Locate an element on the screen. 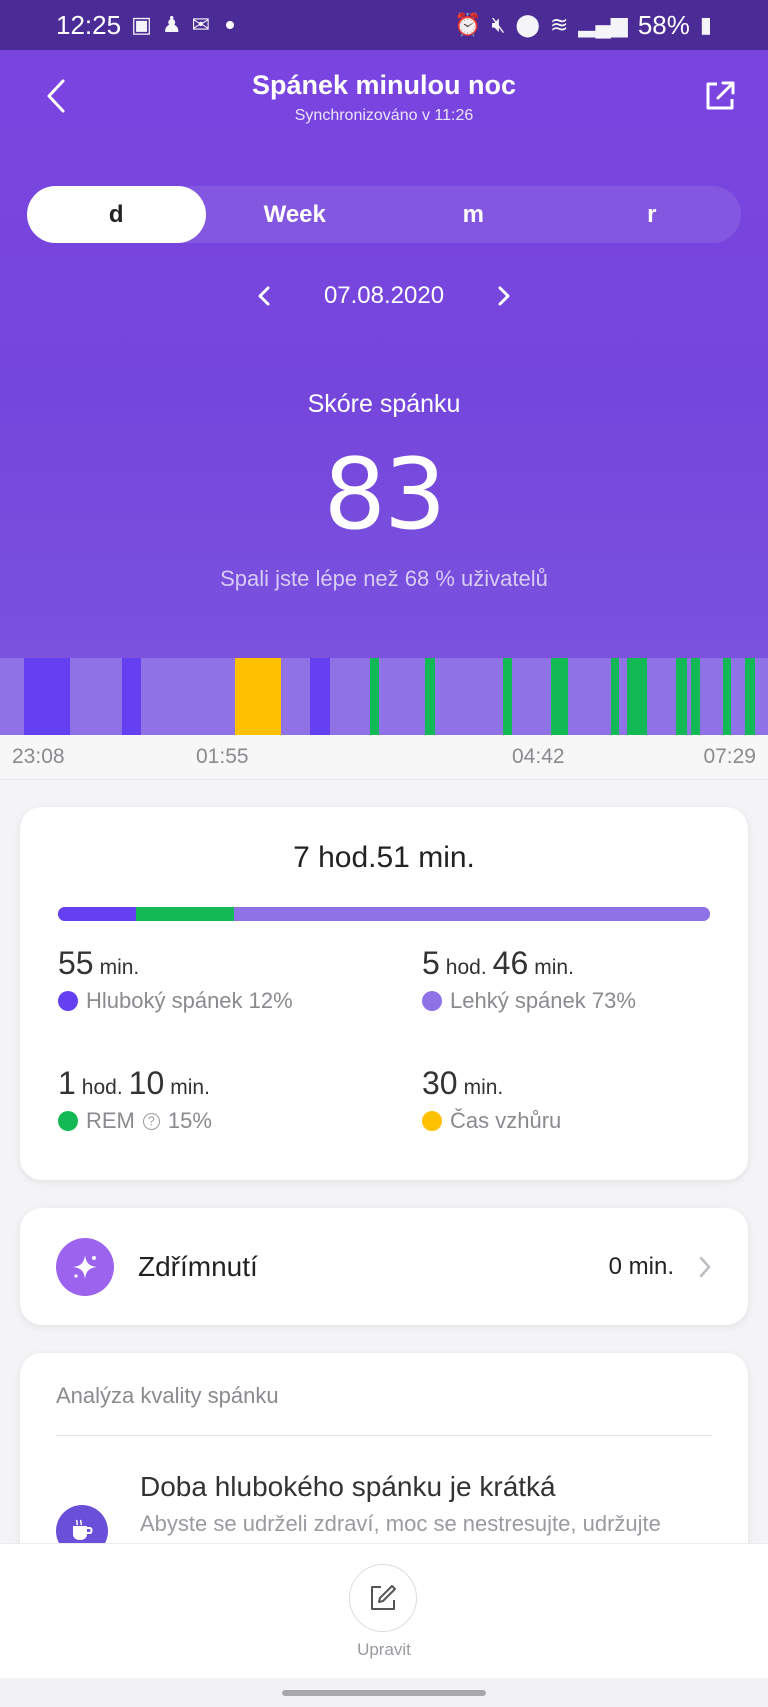  tab-week: Week is located at coordinates (294, 214).